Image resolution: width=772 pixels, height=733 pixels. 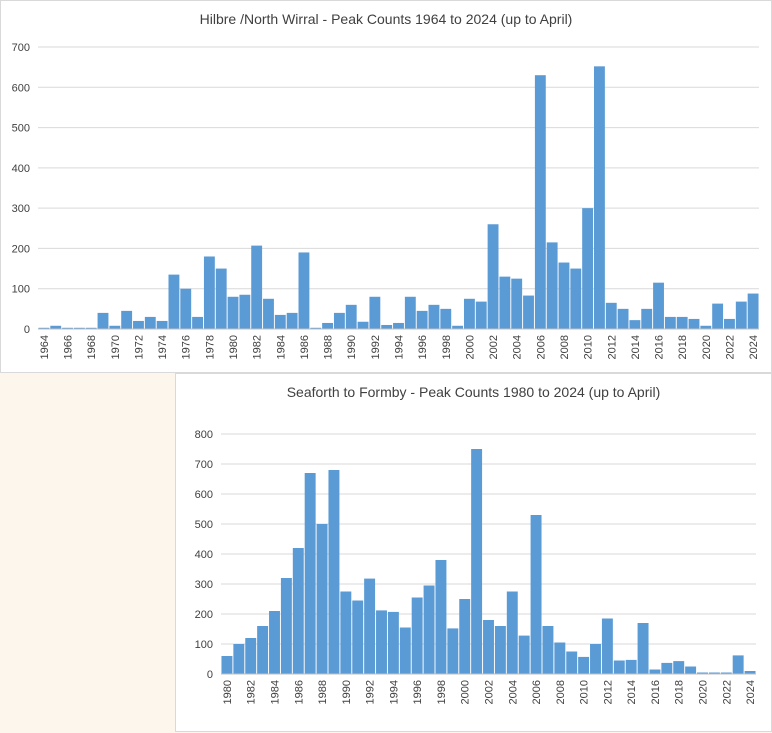 What do you see at coordinates (751, 692) in the screenshot?
I see `x-tick-label: 2024` at bounding box center [751, 692].